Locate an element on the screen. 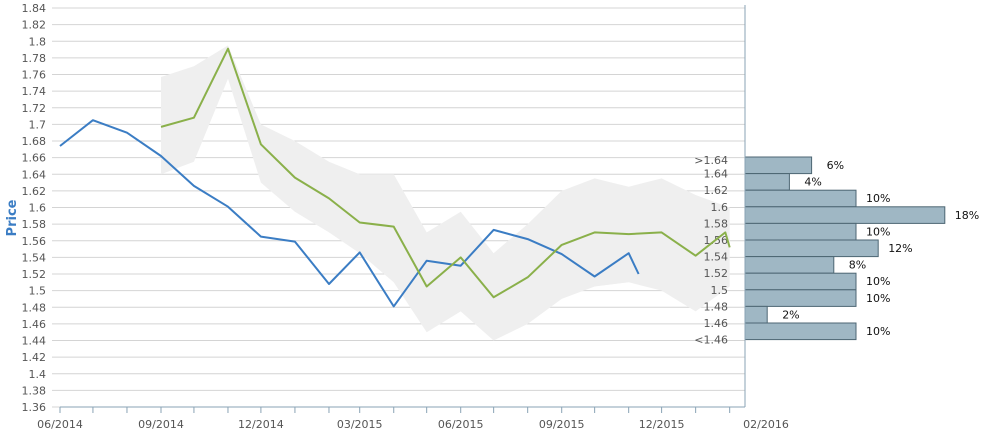 The width and height of the screenshot is (984, 435). y-tick-label: 1.8 is located at coordinates (38, 41).